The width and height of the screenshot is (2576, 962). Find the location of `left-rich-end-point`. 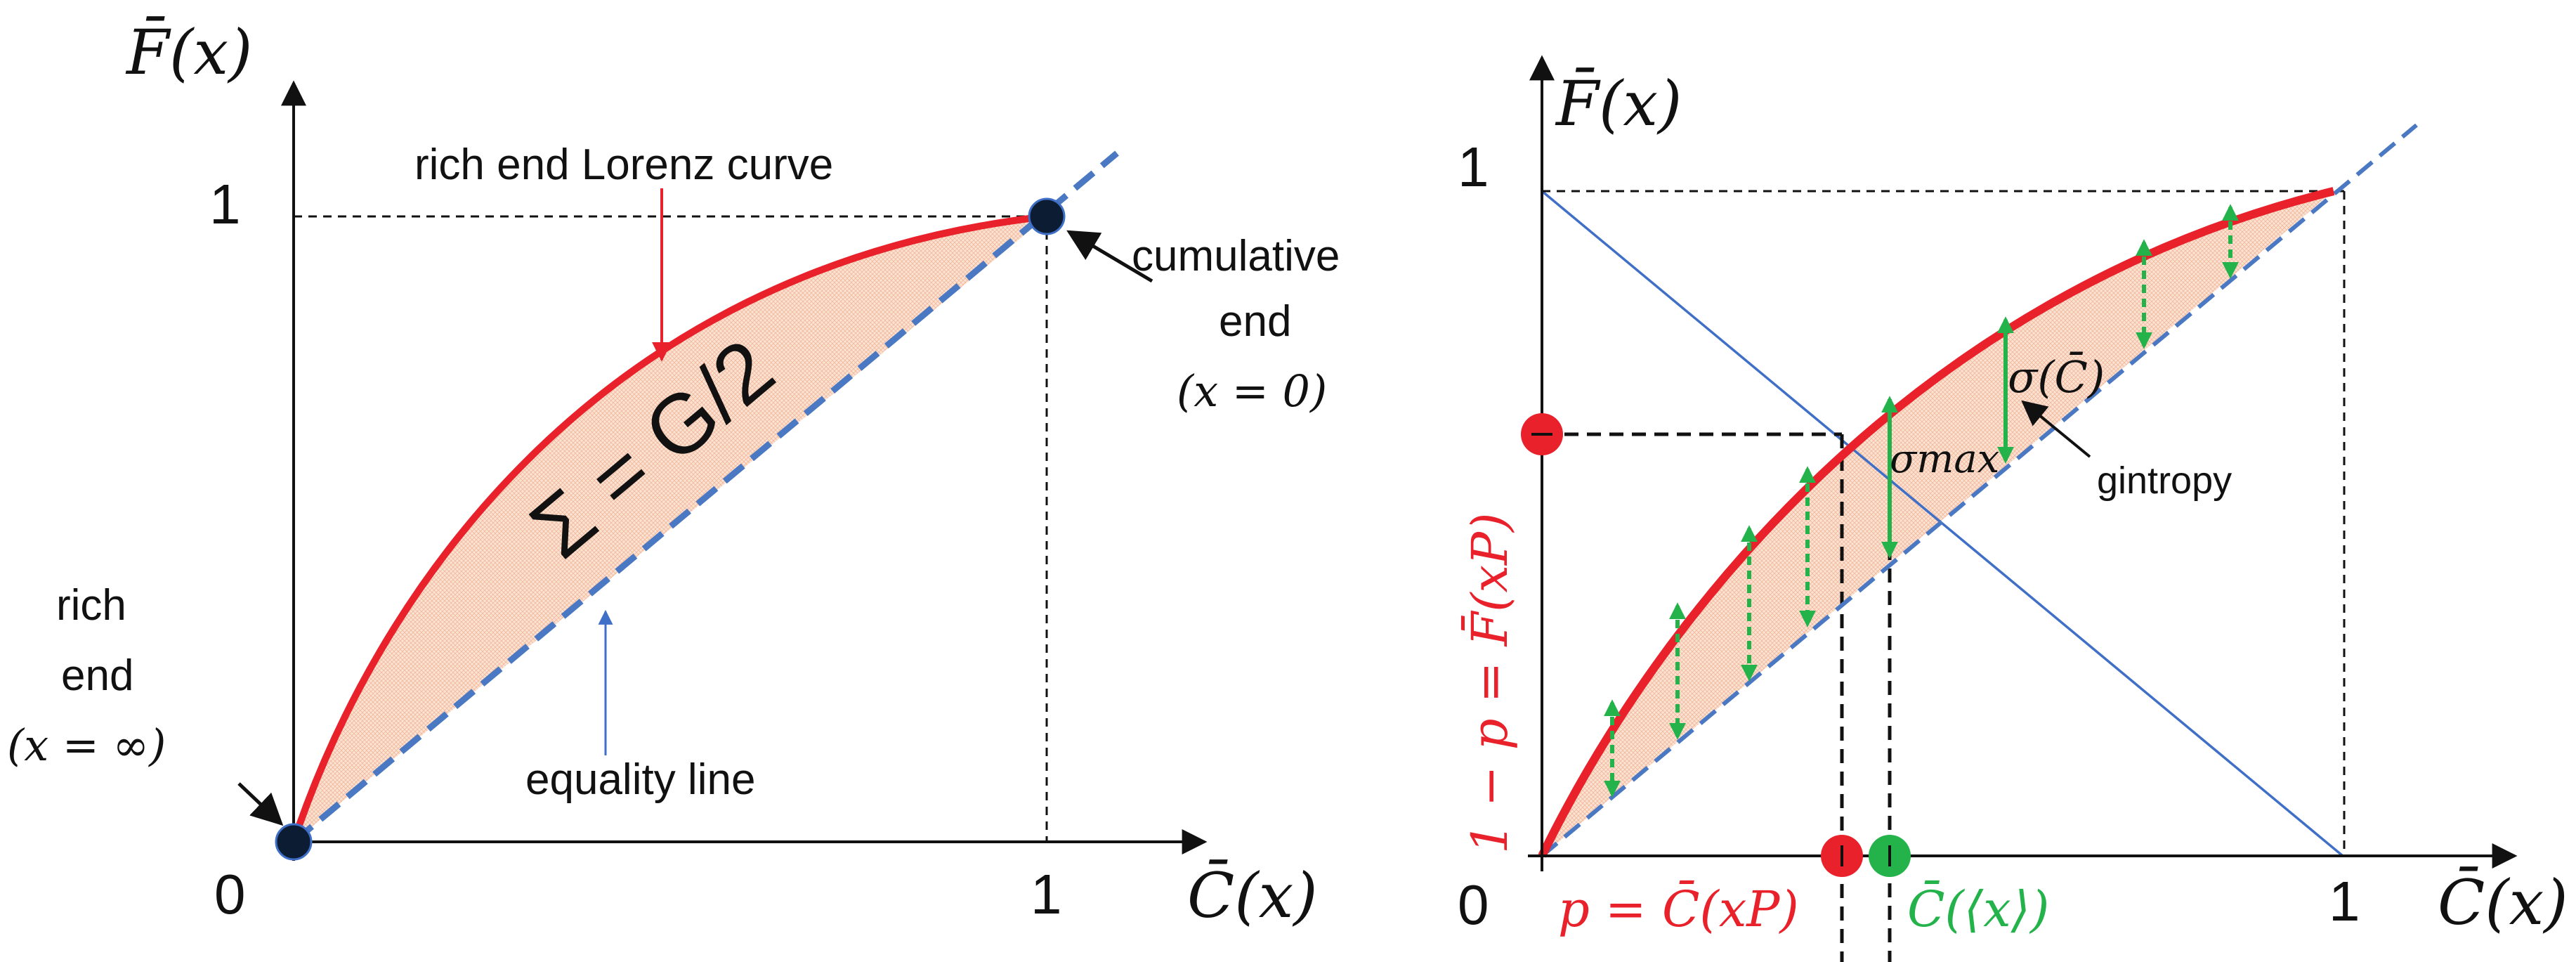

left-rich-end-point is located at coordinates (294, 842).